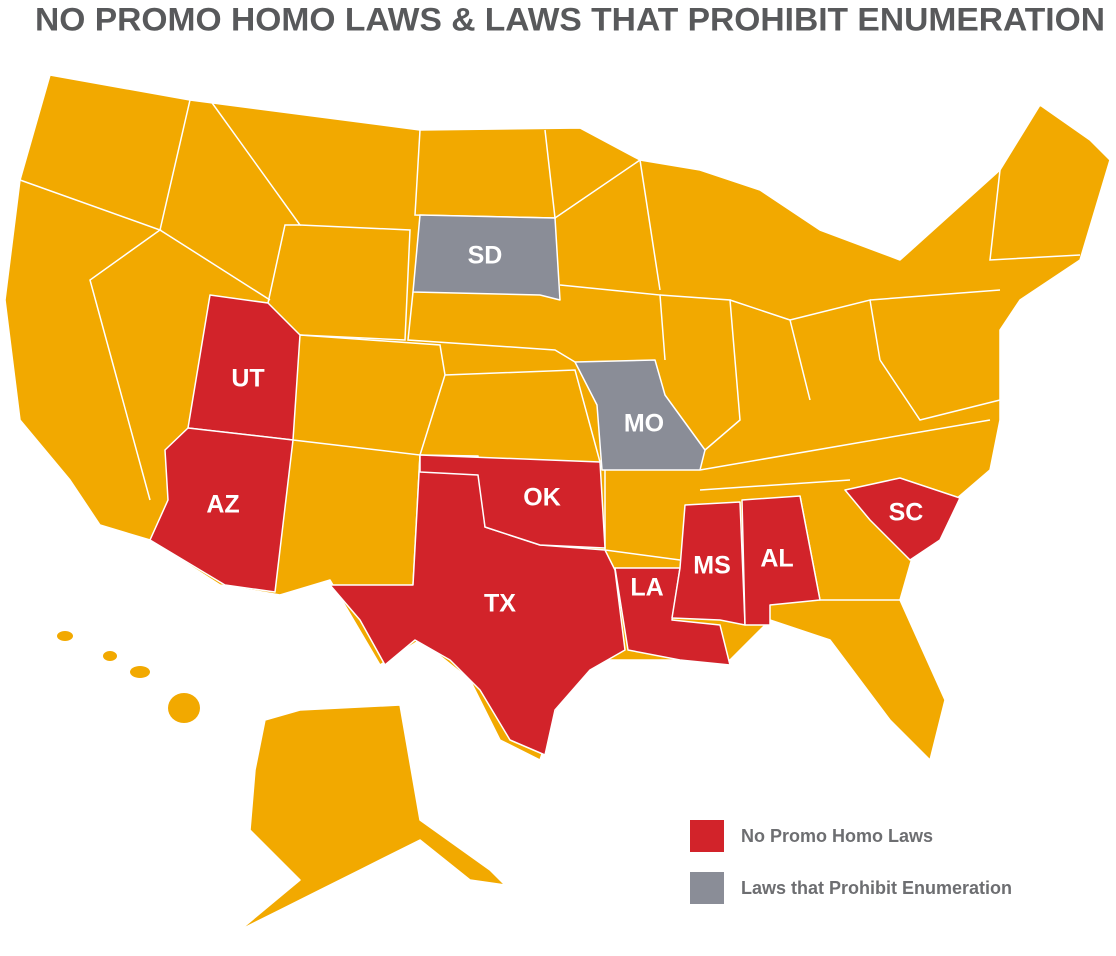  I want to click on state-label: MS, so click(712, 566).